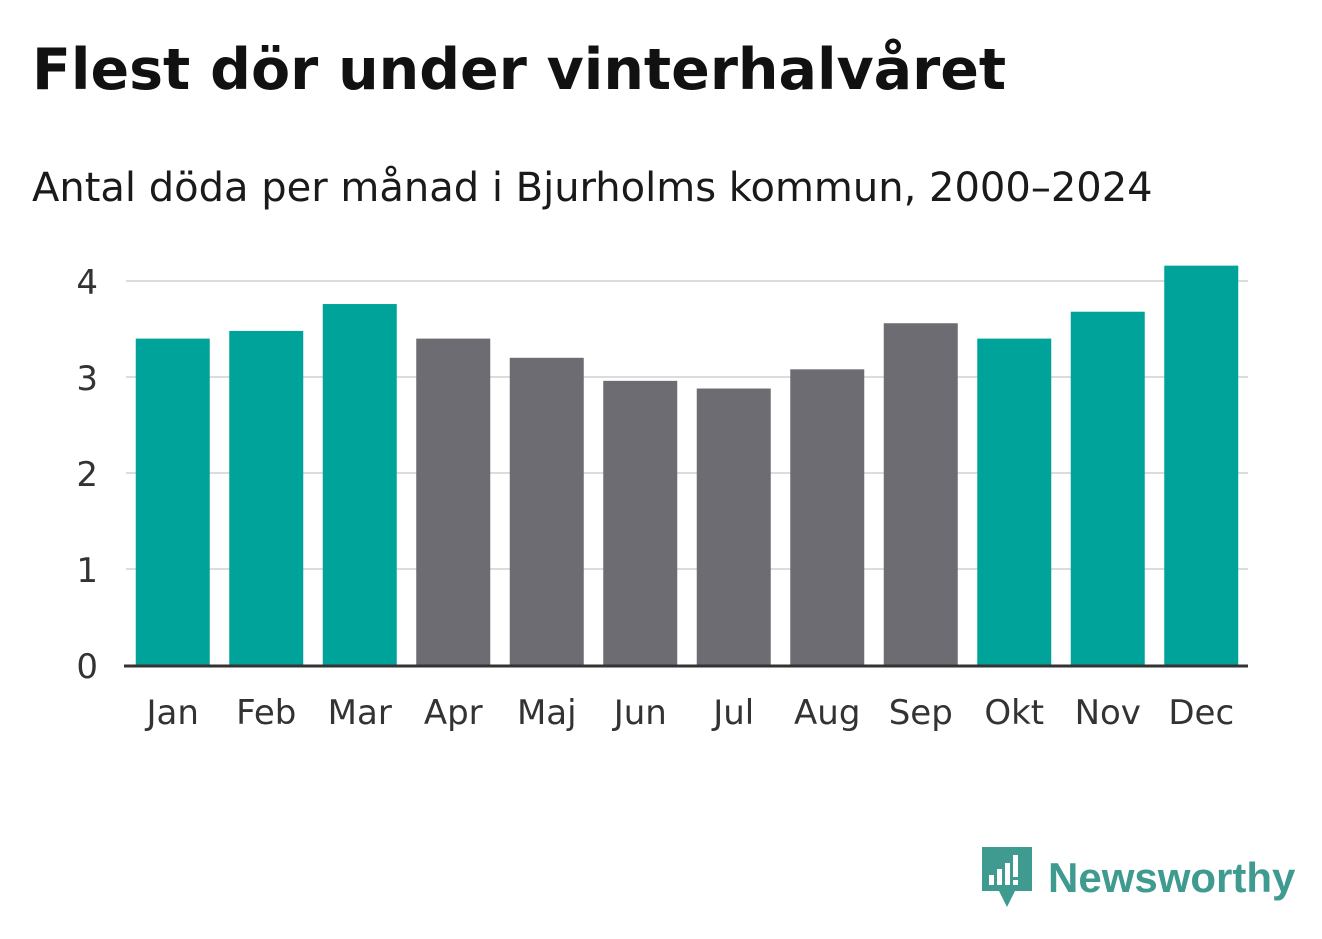  I want to click on bar-okt, so click(1014, 501).